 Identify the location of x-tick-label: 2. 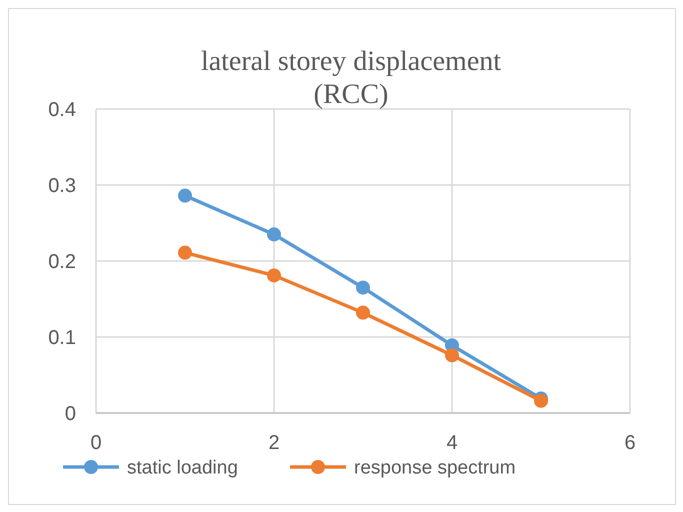
(274, 443).